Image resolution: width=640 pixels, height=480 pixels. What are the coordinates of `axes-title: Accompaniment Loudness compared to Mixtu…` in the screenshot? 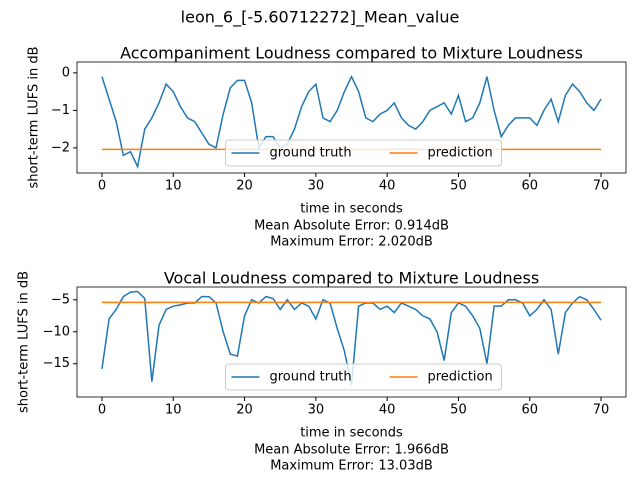 It's located at (351, 53).